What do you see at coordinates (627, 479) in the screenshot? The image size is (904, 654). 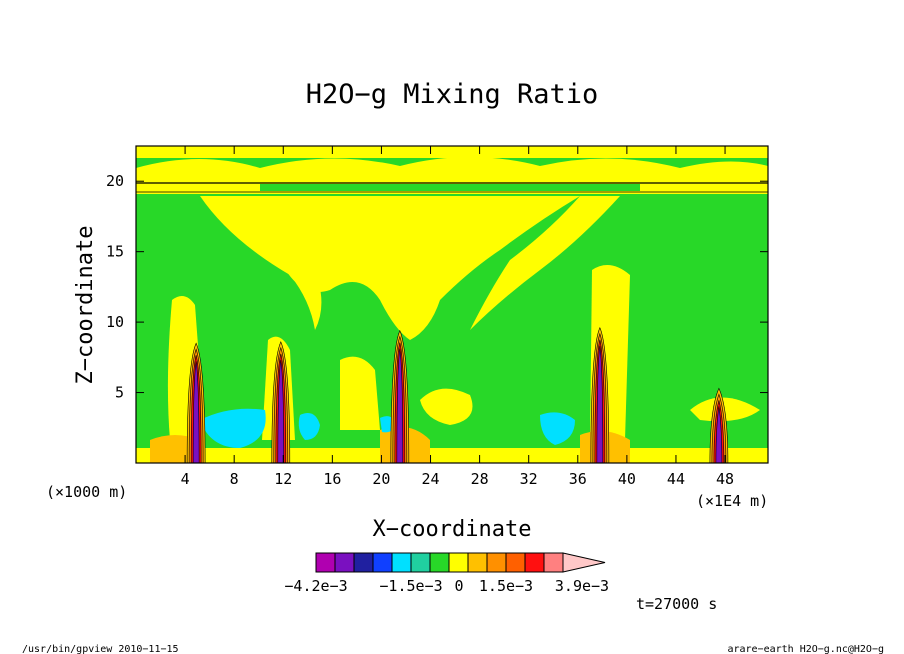 I see `x-tick-label: 40` at bounding box center [627, 479].